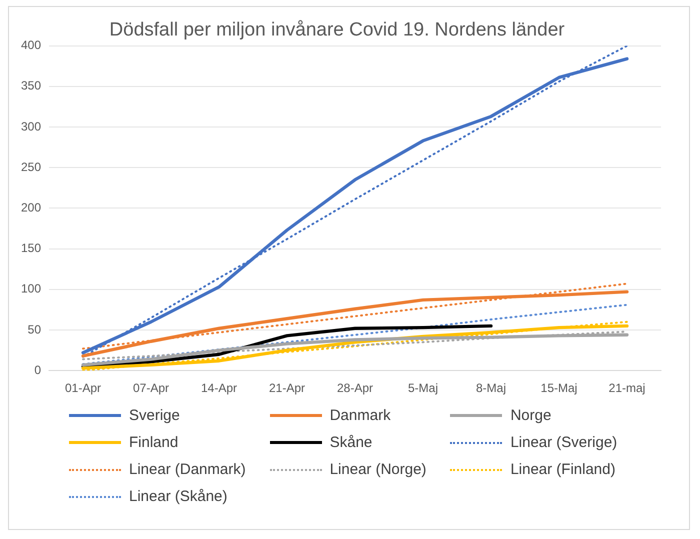 Image resolution: width=700 pixels, height=539 pixels. Describe the element at coordinates (35, 329) in the screenshot. I see `y-tick-label: 50` at that location.